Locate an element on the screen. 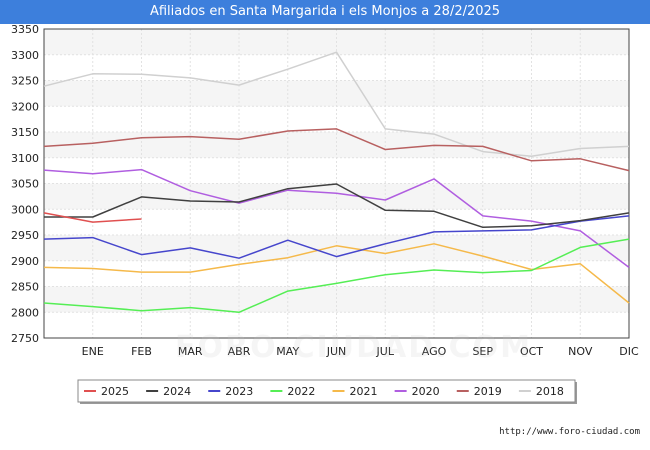 This screenshot has height=450, width=650. series-line-2023 is located at coordinates (336, 237).